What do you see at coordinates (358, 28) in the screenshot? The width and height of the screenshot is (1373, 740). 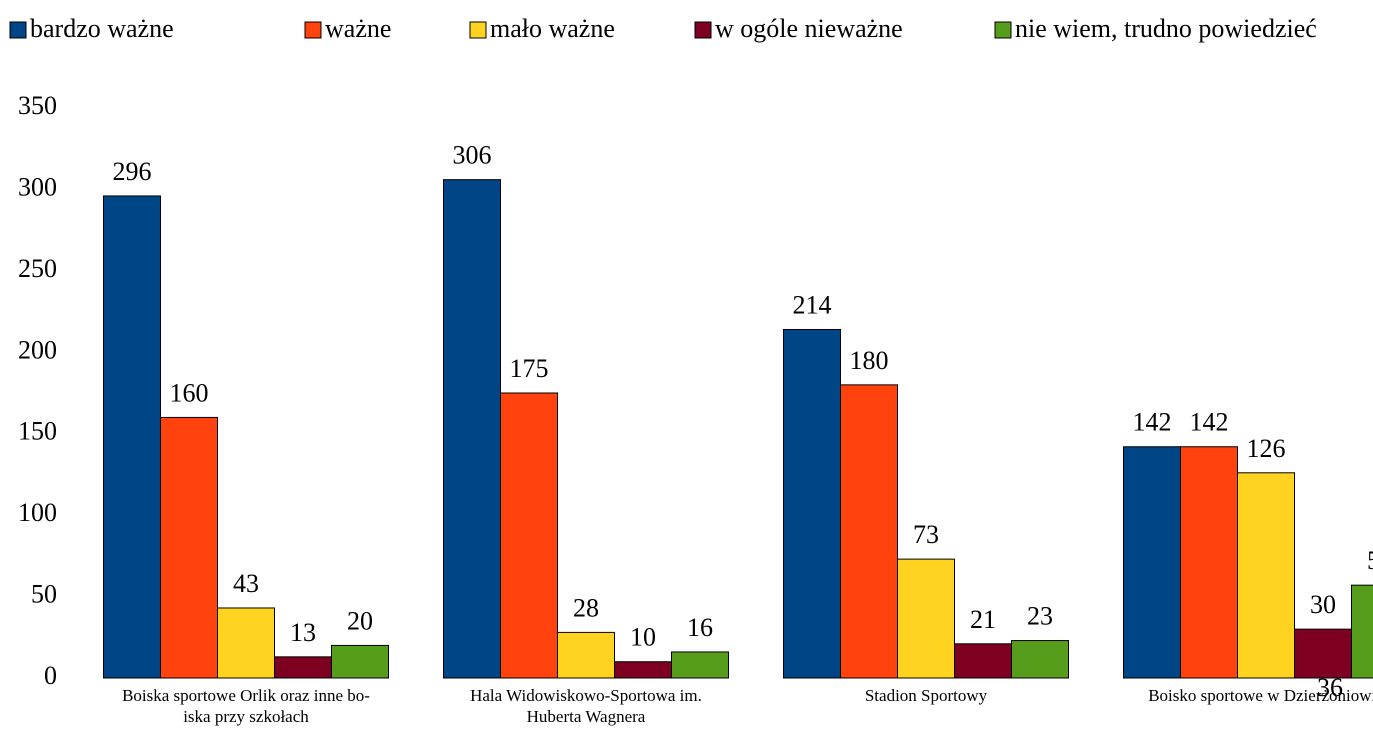 I see `legend-label: ważne` at bounding box center [358, 28].